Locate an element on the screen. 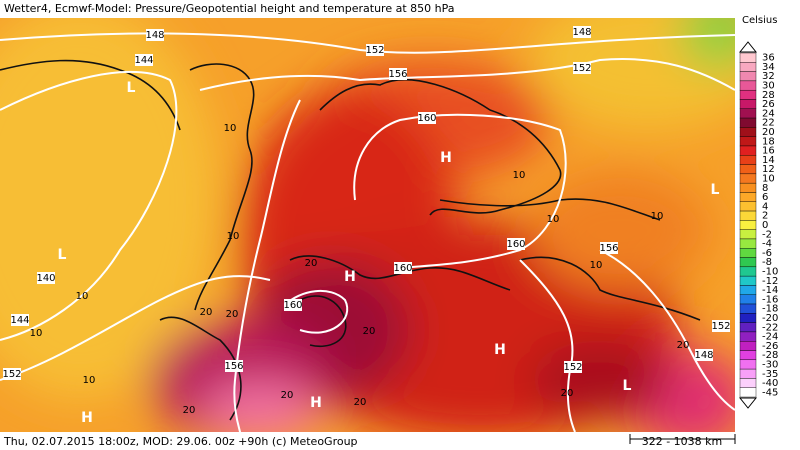 This screenshot has width=800, height=450. legend-label: -2 is located at coordinates (767, 234).